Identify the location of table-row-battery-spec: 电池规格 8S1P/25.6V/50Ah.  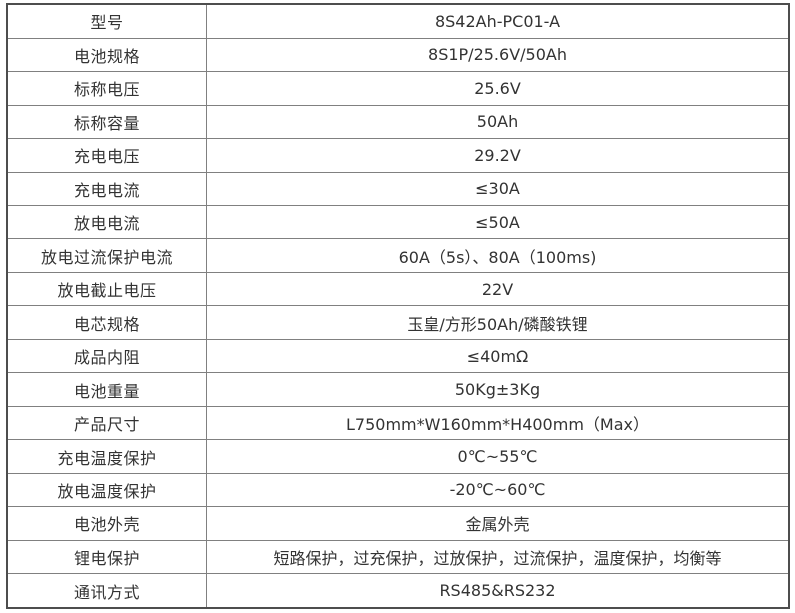
(398, 55).